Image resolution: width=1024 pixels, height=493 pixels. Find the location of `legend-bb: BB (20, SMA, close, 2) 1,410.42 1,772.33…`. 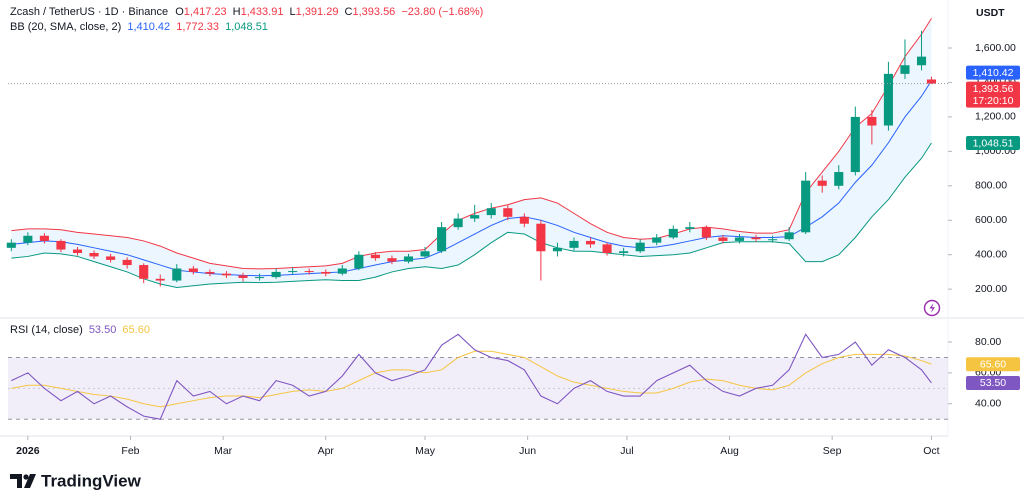

legend-bb: BB (20, SMA, close, 2) 1,410.42 1,772.33… is located at coordinates (139, 27).